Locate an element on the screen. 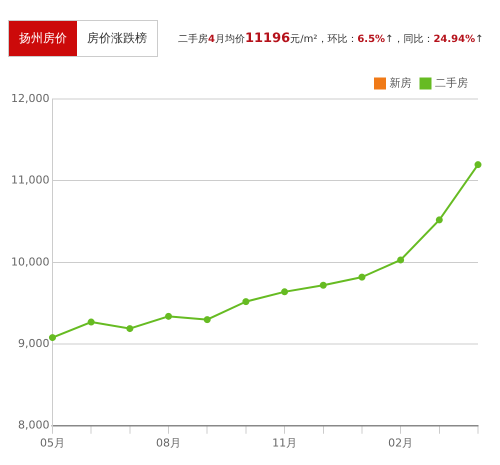  x-tick-label: 02月 is located at coordinates (401, 443).